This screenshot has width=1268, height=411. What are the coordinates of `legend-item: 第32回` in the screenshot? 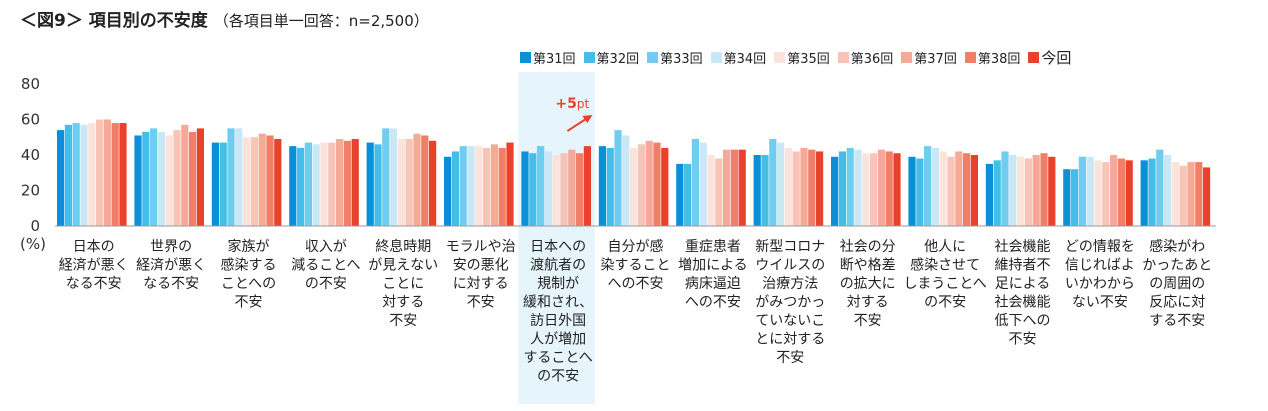 It's located at (611, 57).